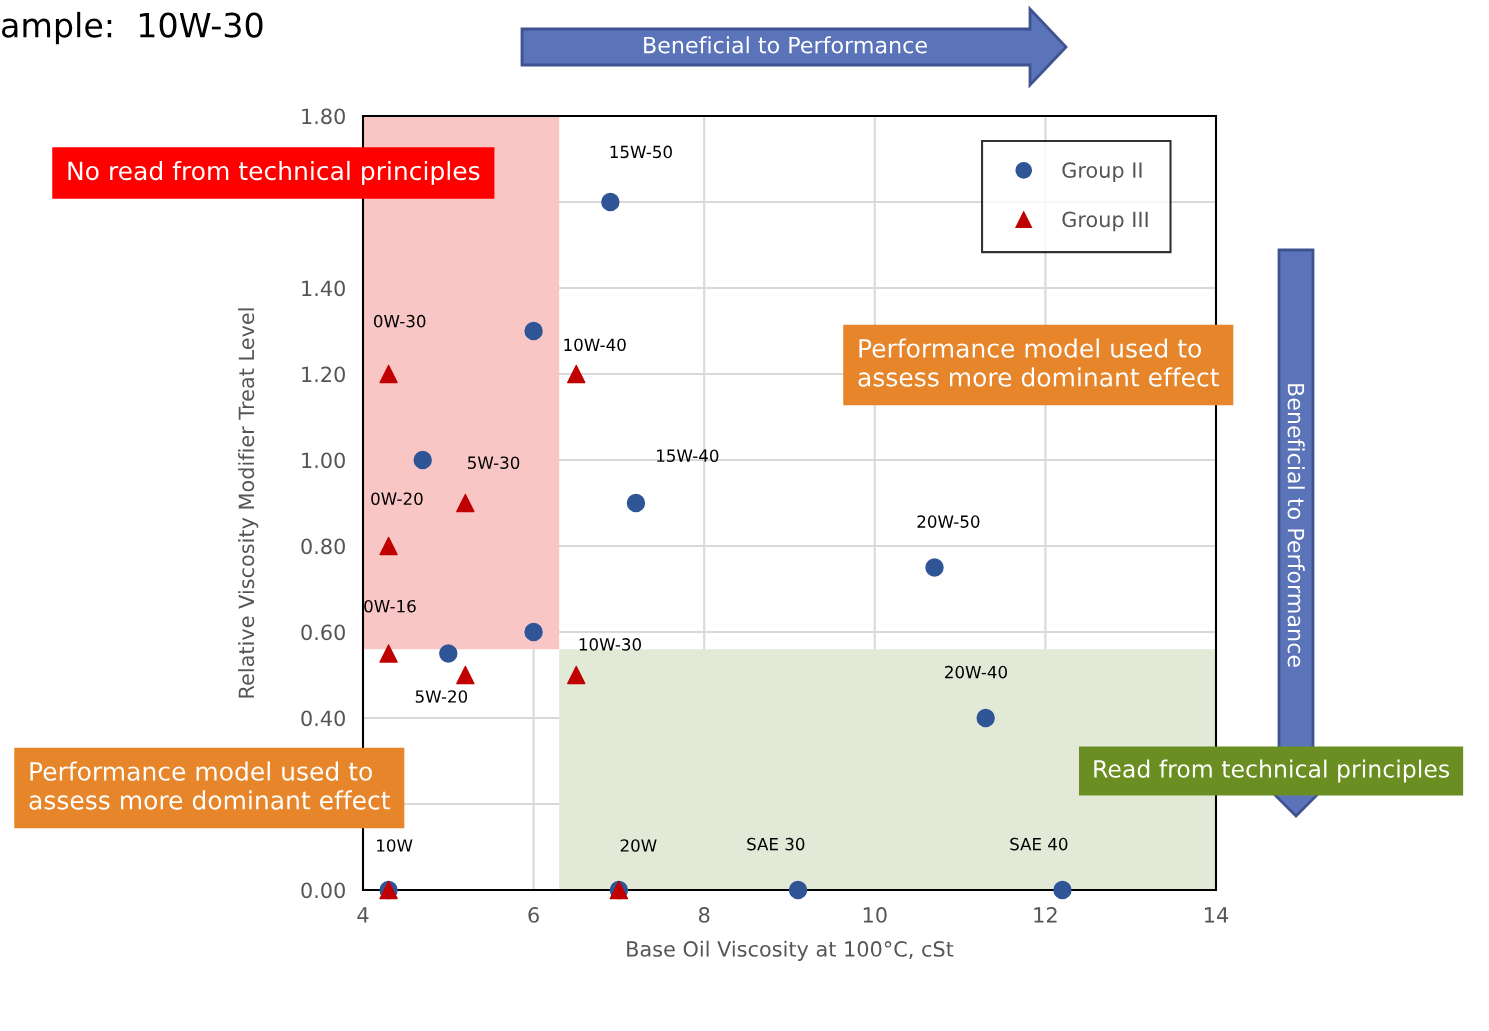  I want to click on annotation: 0W-16, so click(390, 606).